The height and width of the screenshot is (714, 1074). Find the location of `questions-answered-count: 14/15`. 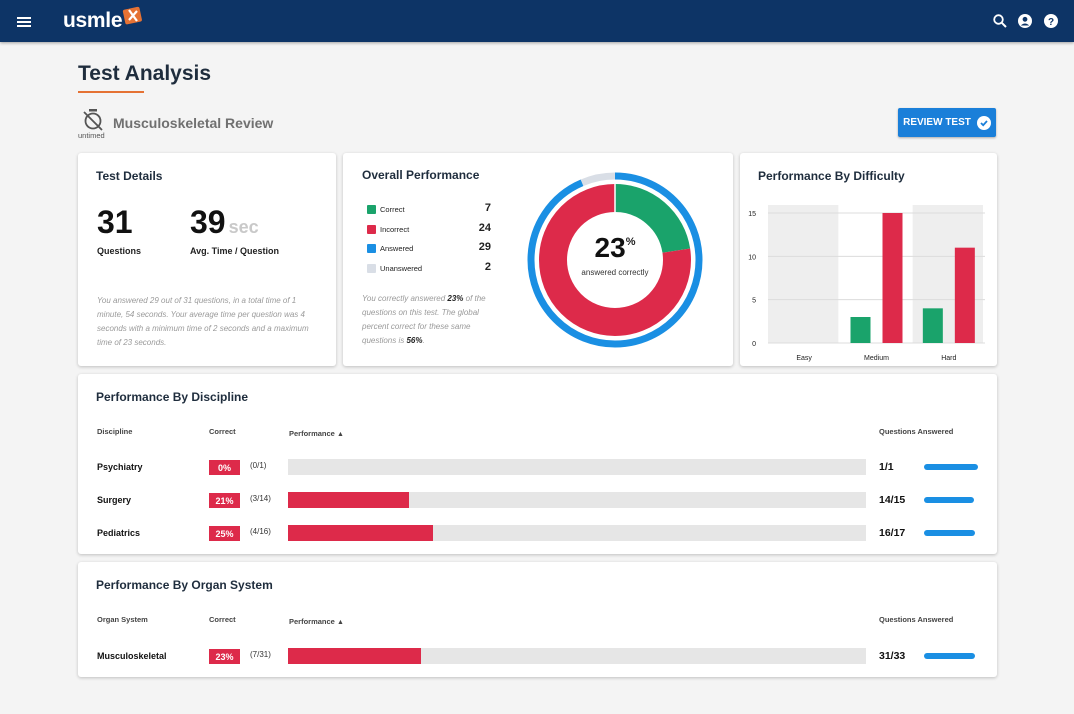

questions-answered-count: 14/15 is located at coordinates (892, 500).